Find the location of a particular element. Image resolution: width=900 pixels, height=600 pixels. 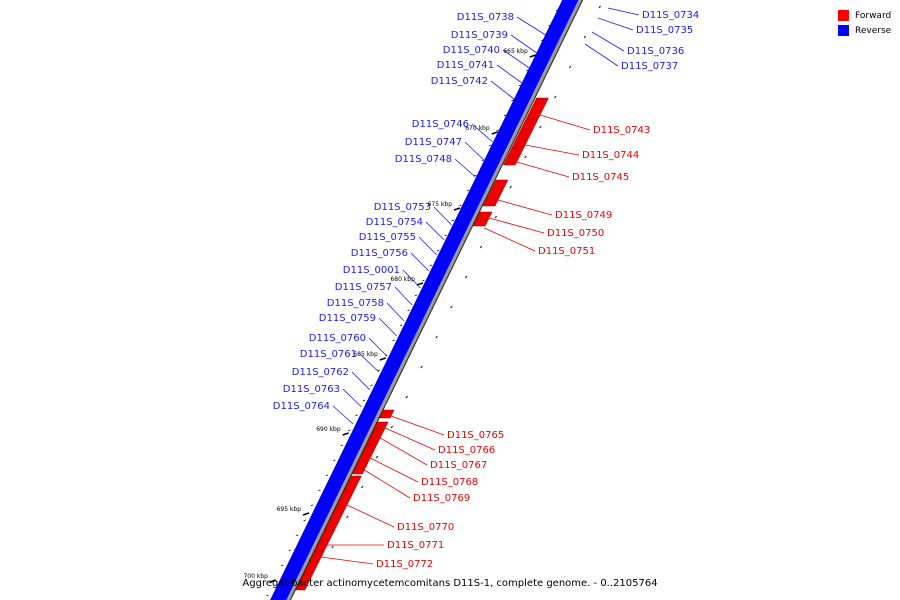

forward-gene-label: D11S_0749 is located at coordinates (583, 215).